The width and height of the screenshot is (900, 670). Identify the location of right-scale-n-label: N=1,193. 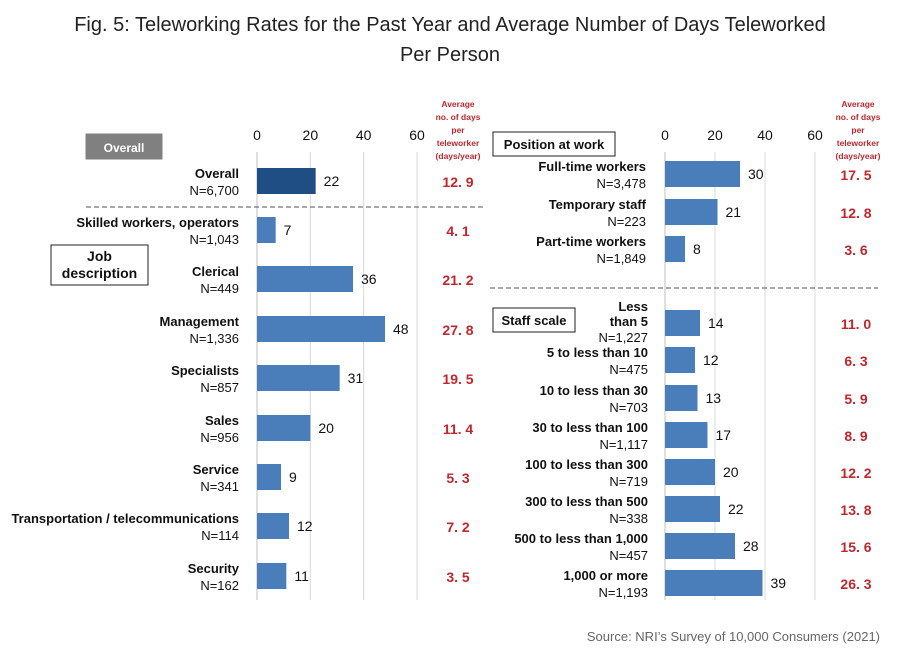
(623, 592).